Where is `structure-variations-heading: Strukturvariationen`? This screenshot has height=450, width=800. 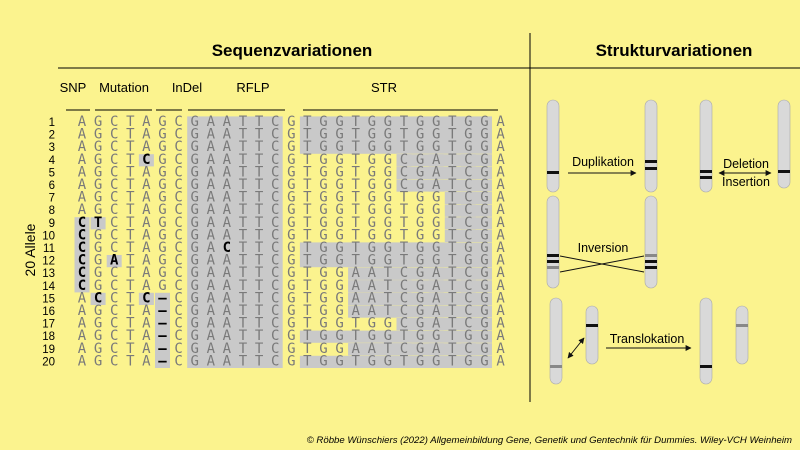
structure-variations-heading: Strukturvariationen is located at coordinates (674, 50).